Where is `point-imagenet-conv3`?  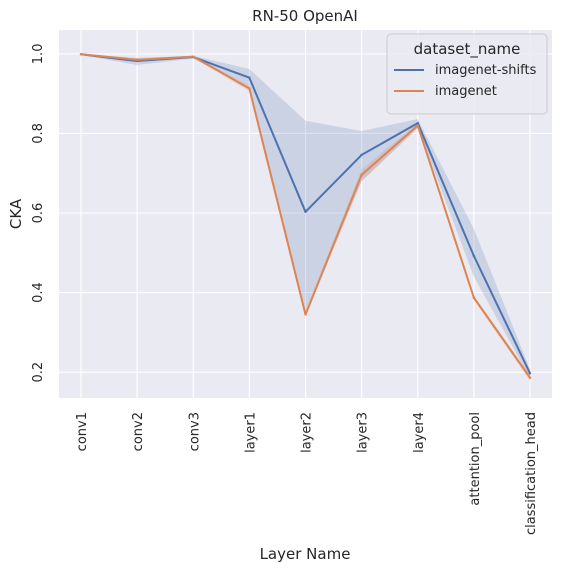 point-imagenet-conv3 is located at coordinates (193, 56).